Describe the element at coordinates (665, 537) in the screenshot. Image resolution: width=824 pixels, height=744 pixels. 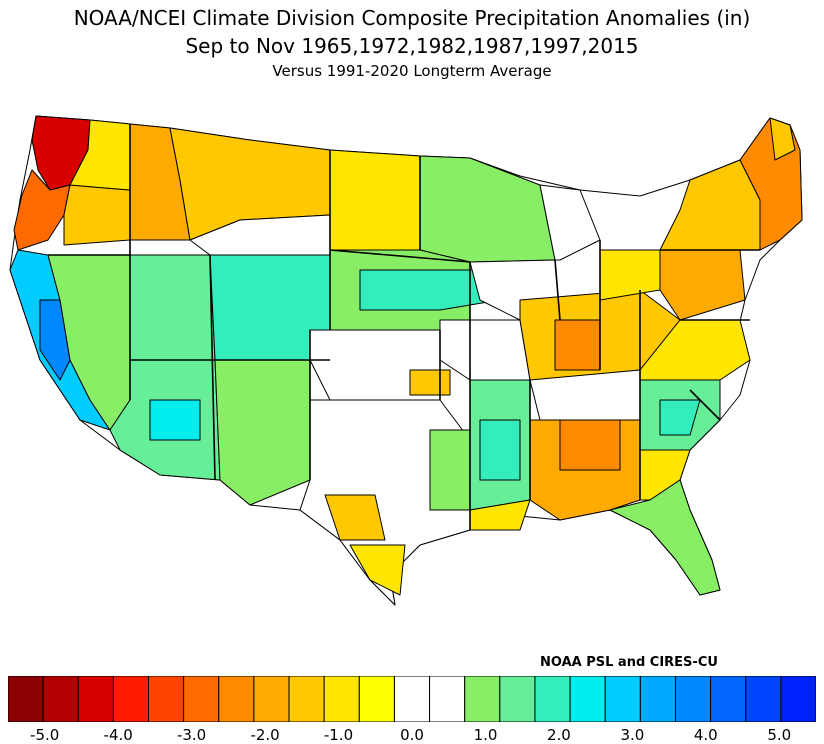
I see `region-florida` at that location.